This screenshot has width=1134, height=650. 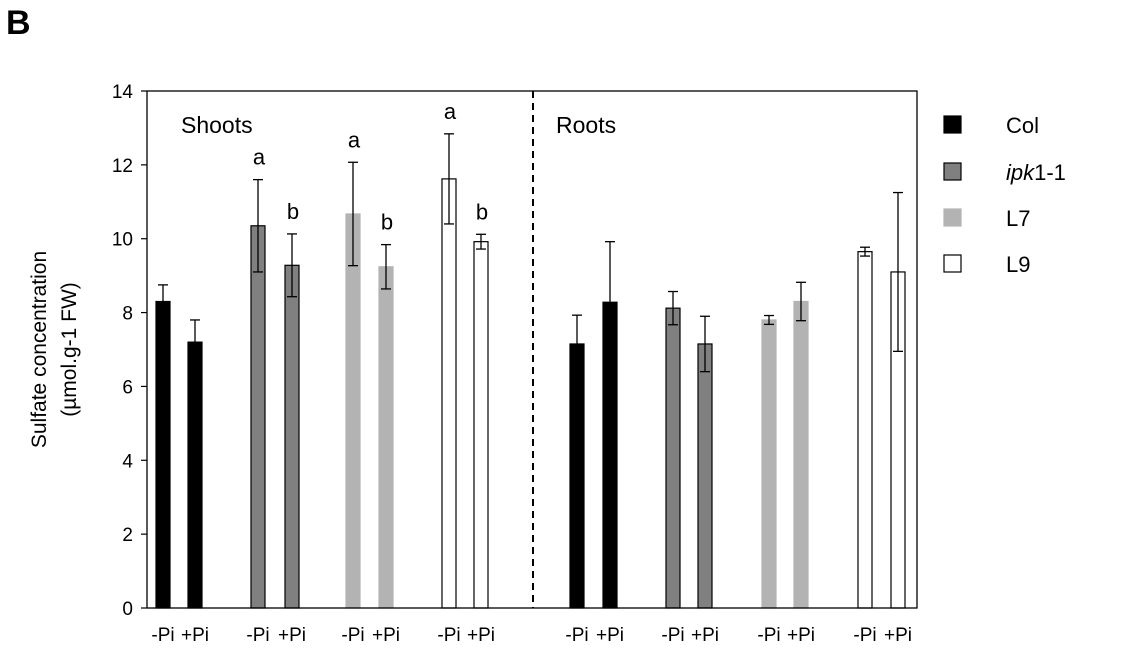 What do you see at coordinates (292, 436) in the screenshot?
I see `bar-shoots-ipk1-1-+Pi` at bounding box center [292, 436].